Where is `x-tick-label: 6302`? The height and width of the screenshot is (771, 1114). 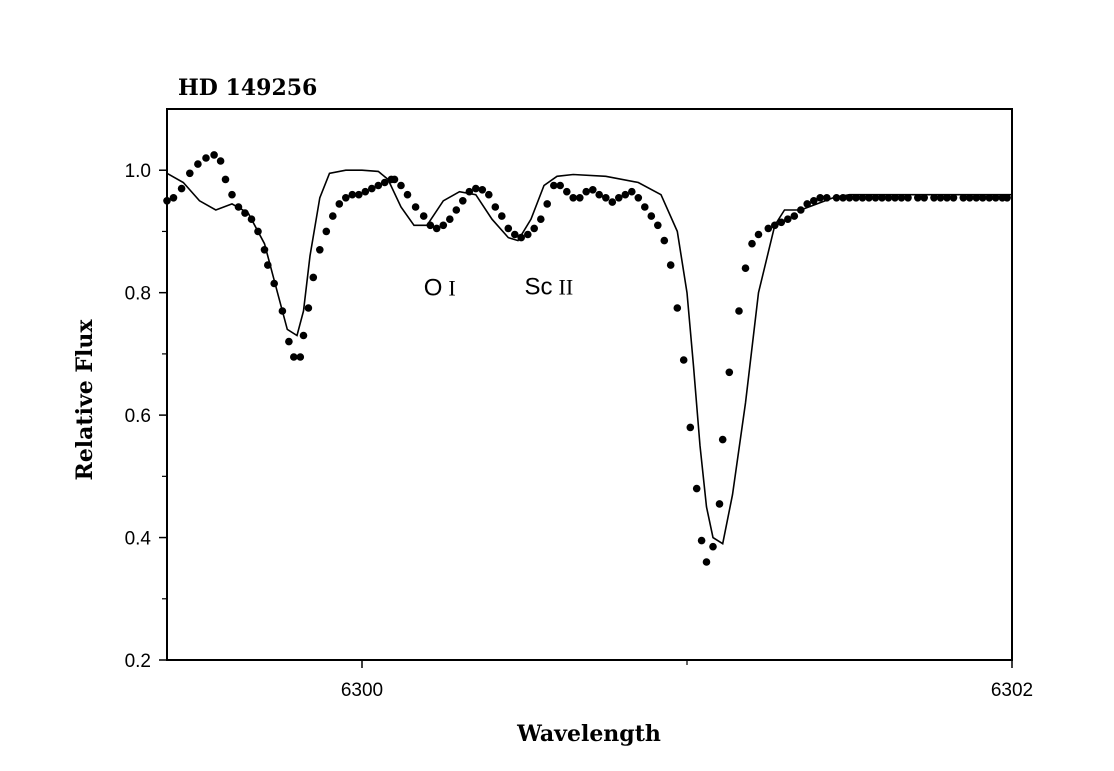 x-tick-label: 6302 is located at coordinates (1012, 690).